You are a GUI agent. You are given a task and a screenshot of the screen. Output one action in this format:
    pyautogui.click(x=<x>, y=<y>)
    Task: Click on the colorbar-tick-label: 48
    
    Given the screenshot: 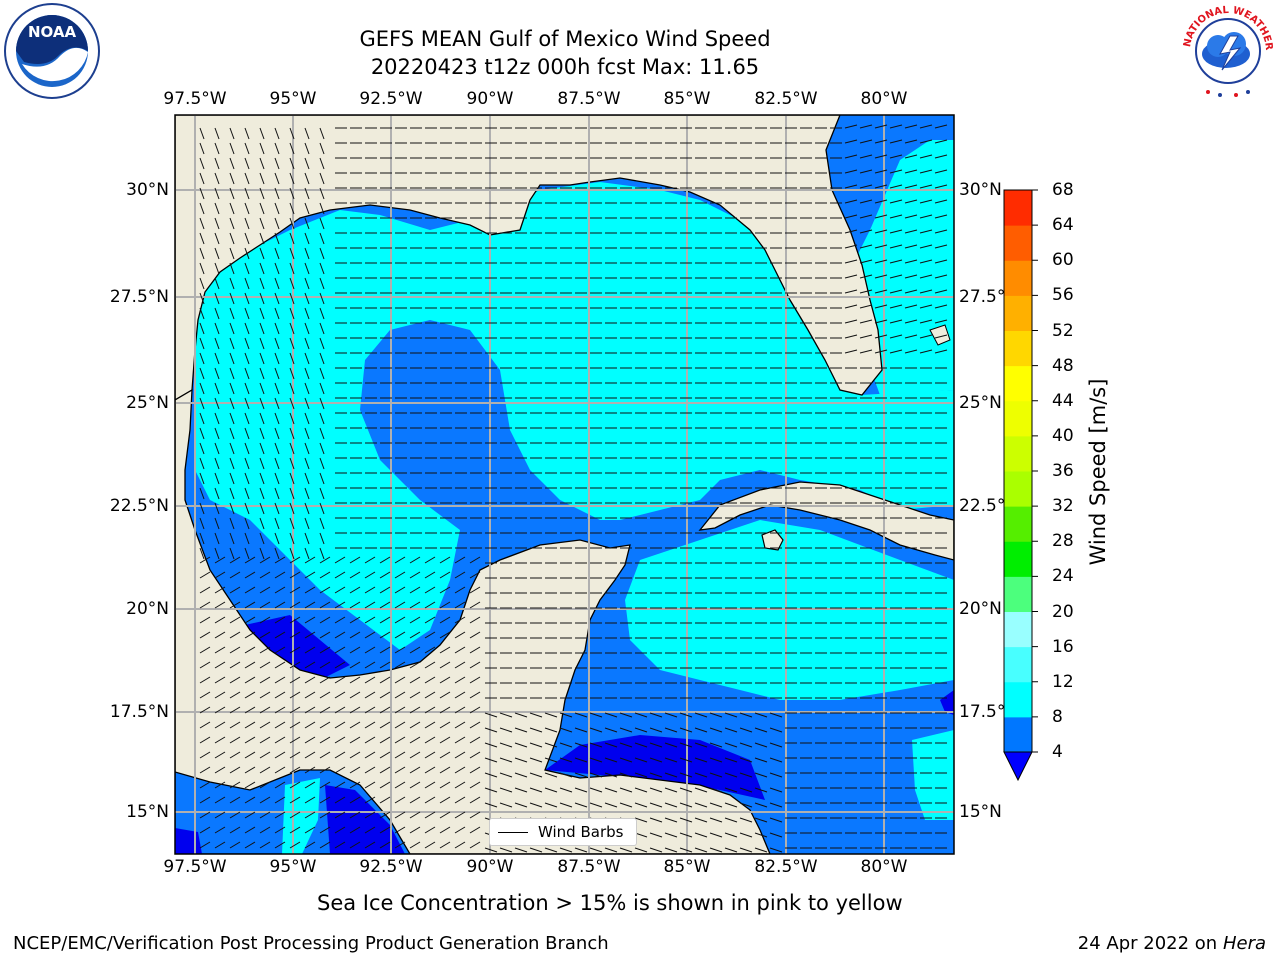 What is the action you would take?
    pyautogui.click(x=1063, y=365)
    